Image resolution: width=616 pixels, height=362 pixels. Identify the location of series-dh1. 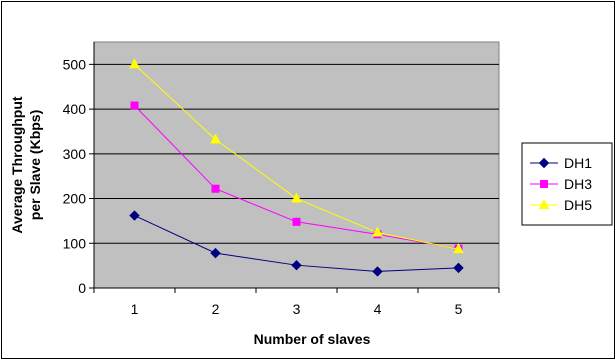
(296, 243).